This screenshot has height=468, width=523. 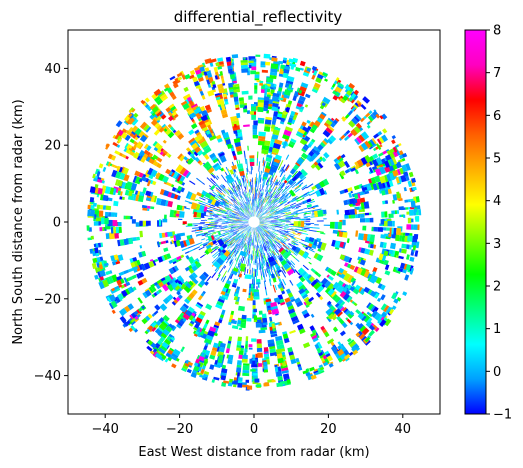 I want to click on colorbar-tick-label: 7, so click(x=497, y=73).